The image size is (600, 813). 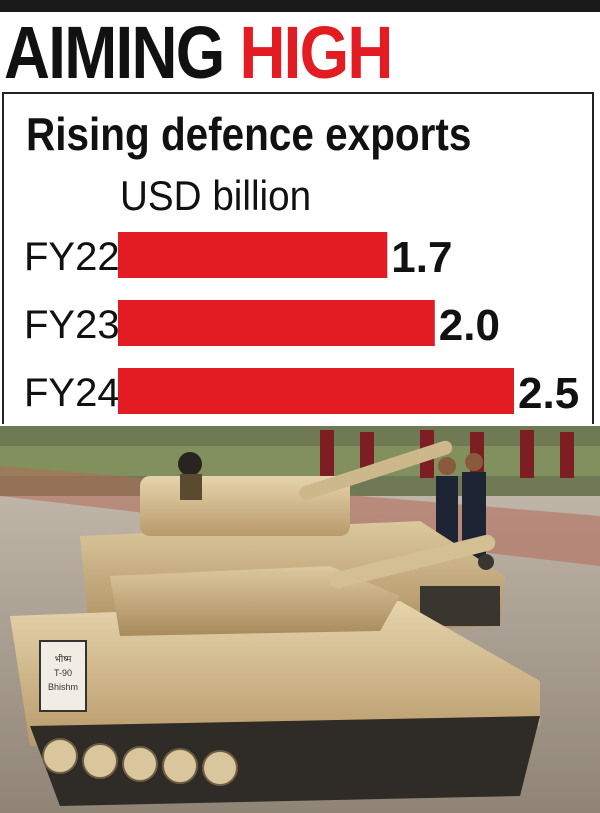 What do you see at coordinates (72, 393) in the screenshot?
I see `category-label-fy24: FY24` at bounding box center [72, 393].